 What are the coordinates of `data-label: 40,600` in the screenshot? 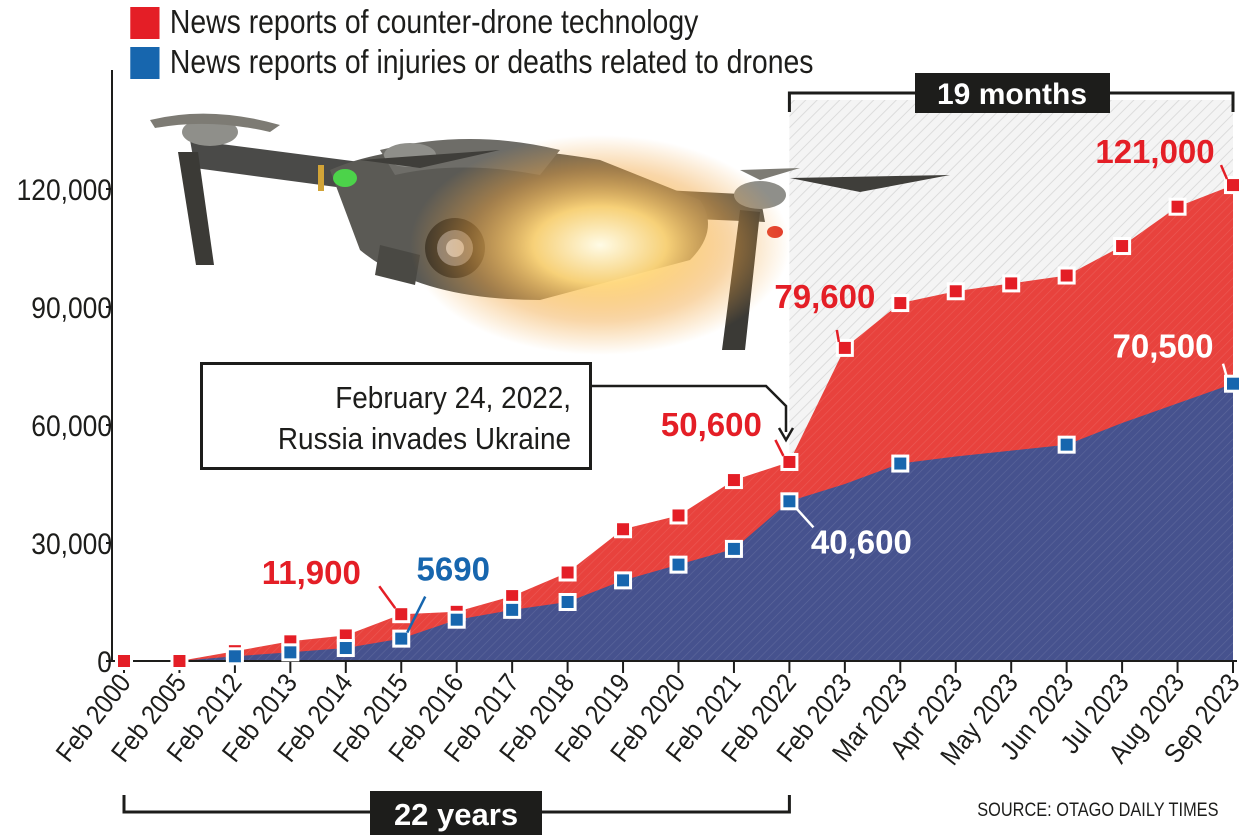 It's located at (861, 541).